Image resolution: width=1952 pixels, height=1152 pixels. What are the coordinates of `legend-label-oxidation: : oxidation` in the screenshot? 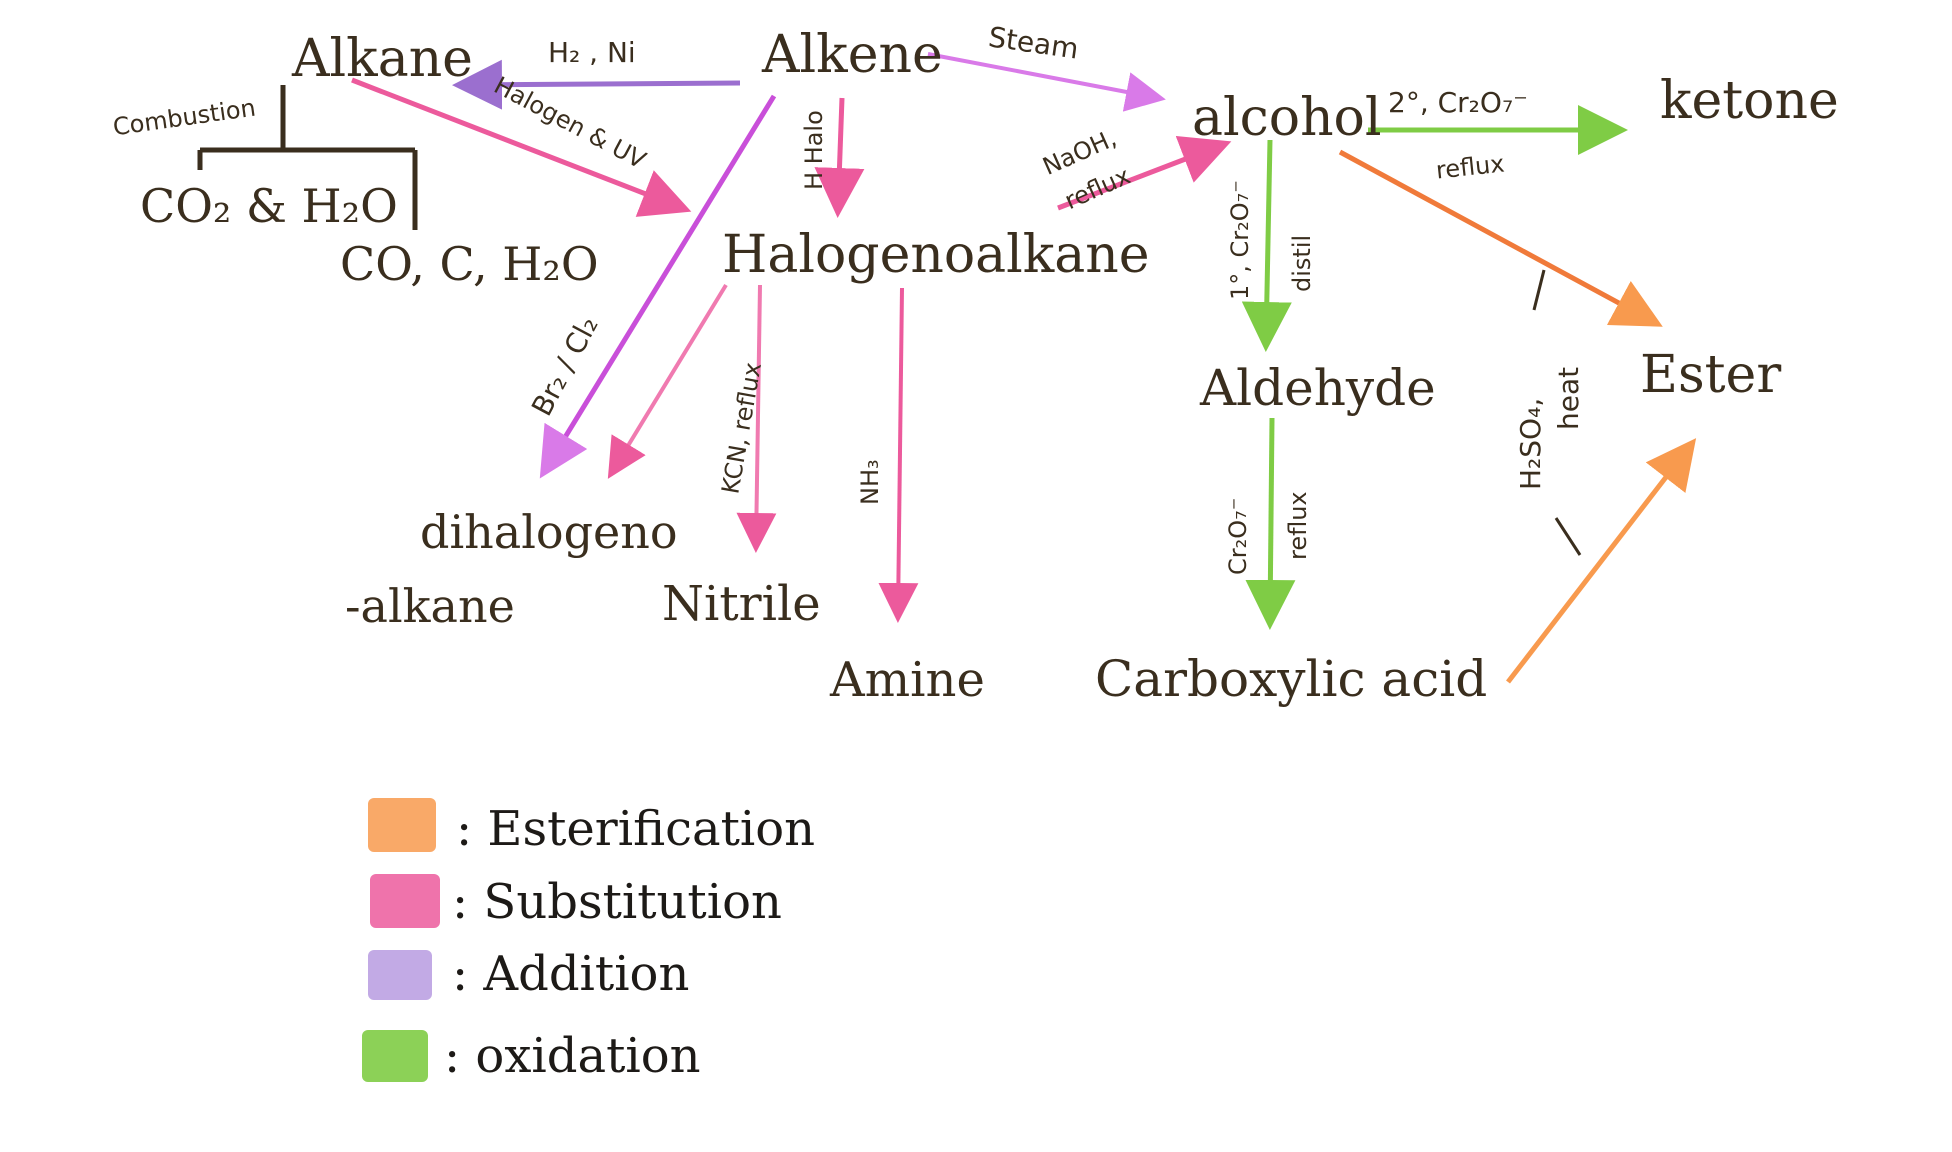 It's located at (572, 1056).